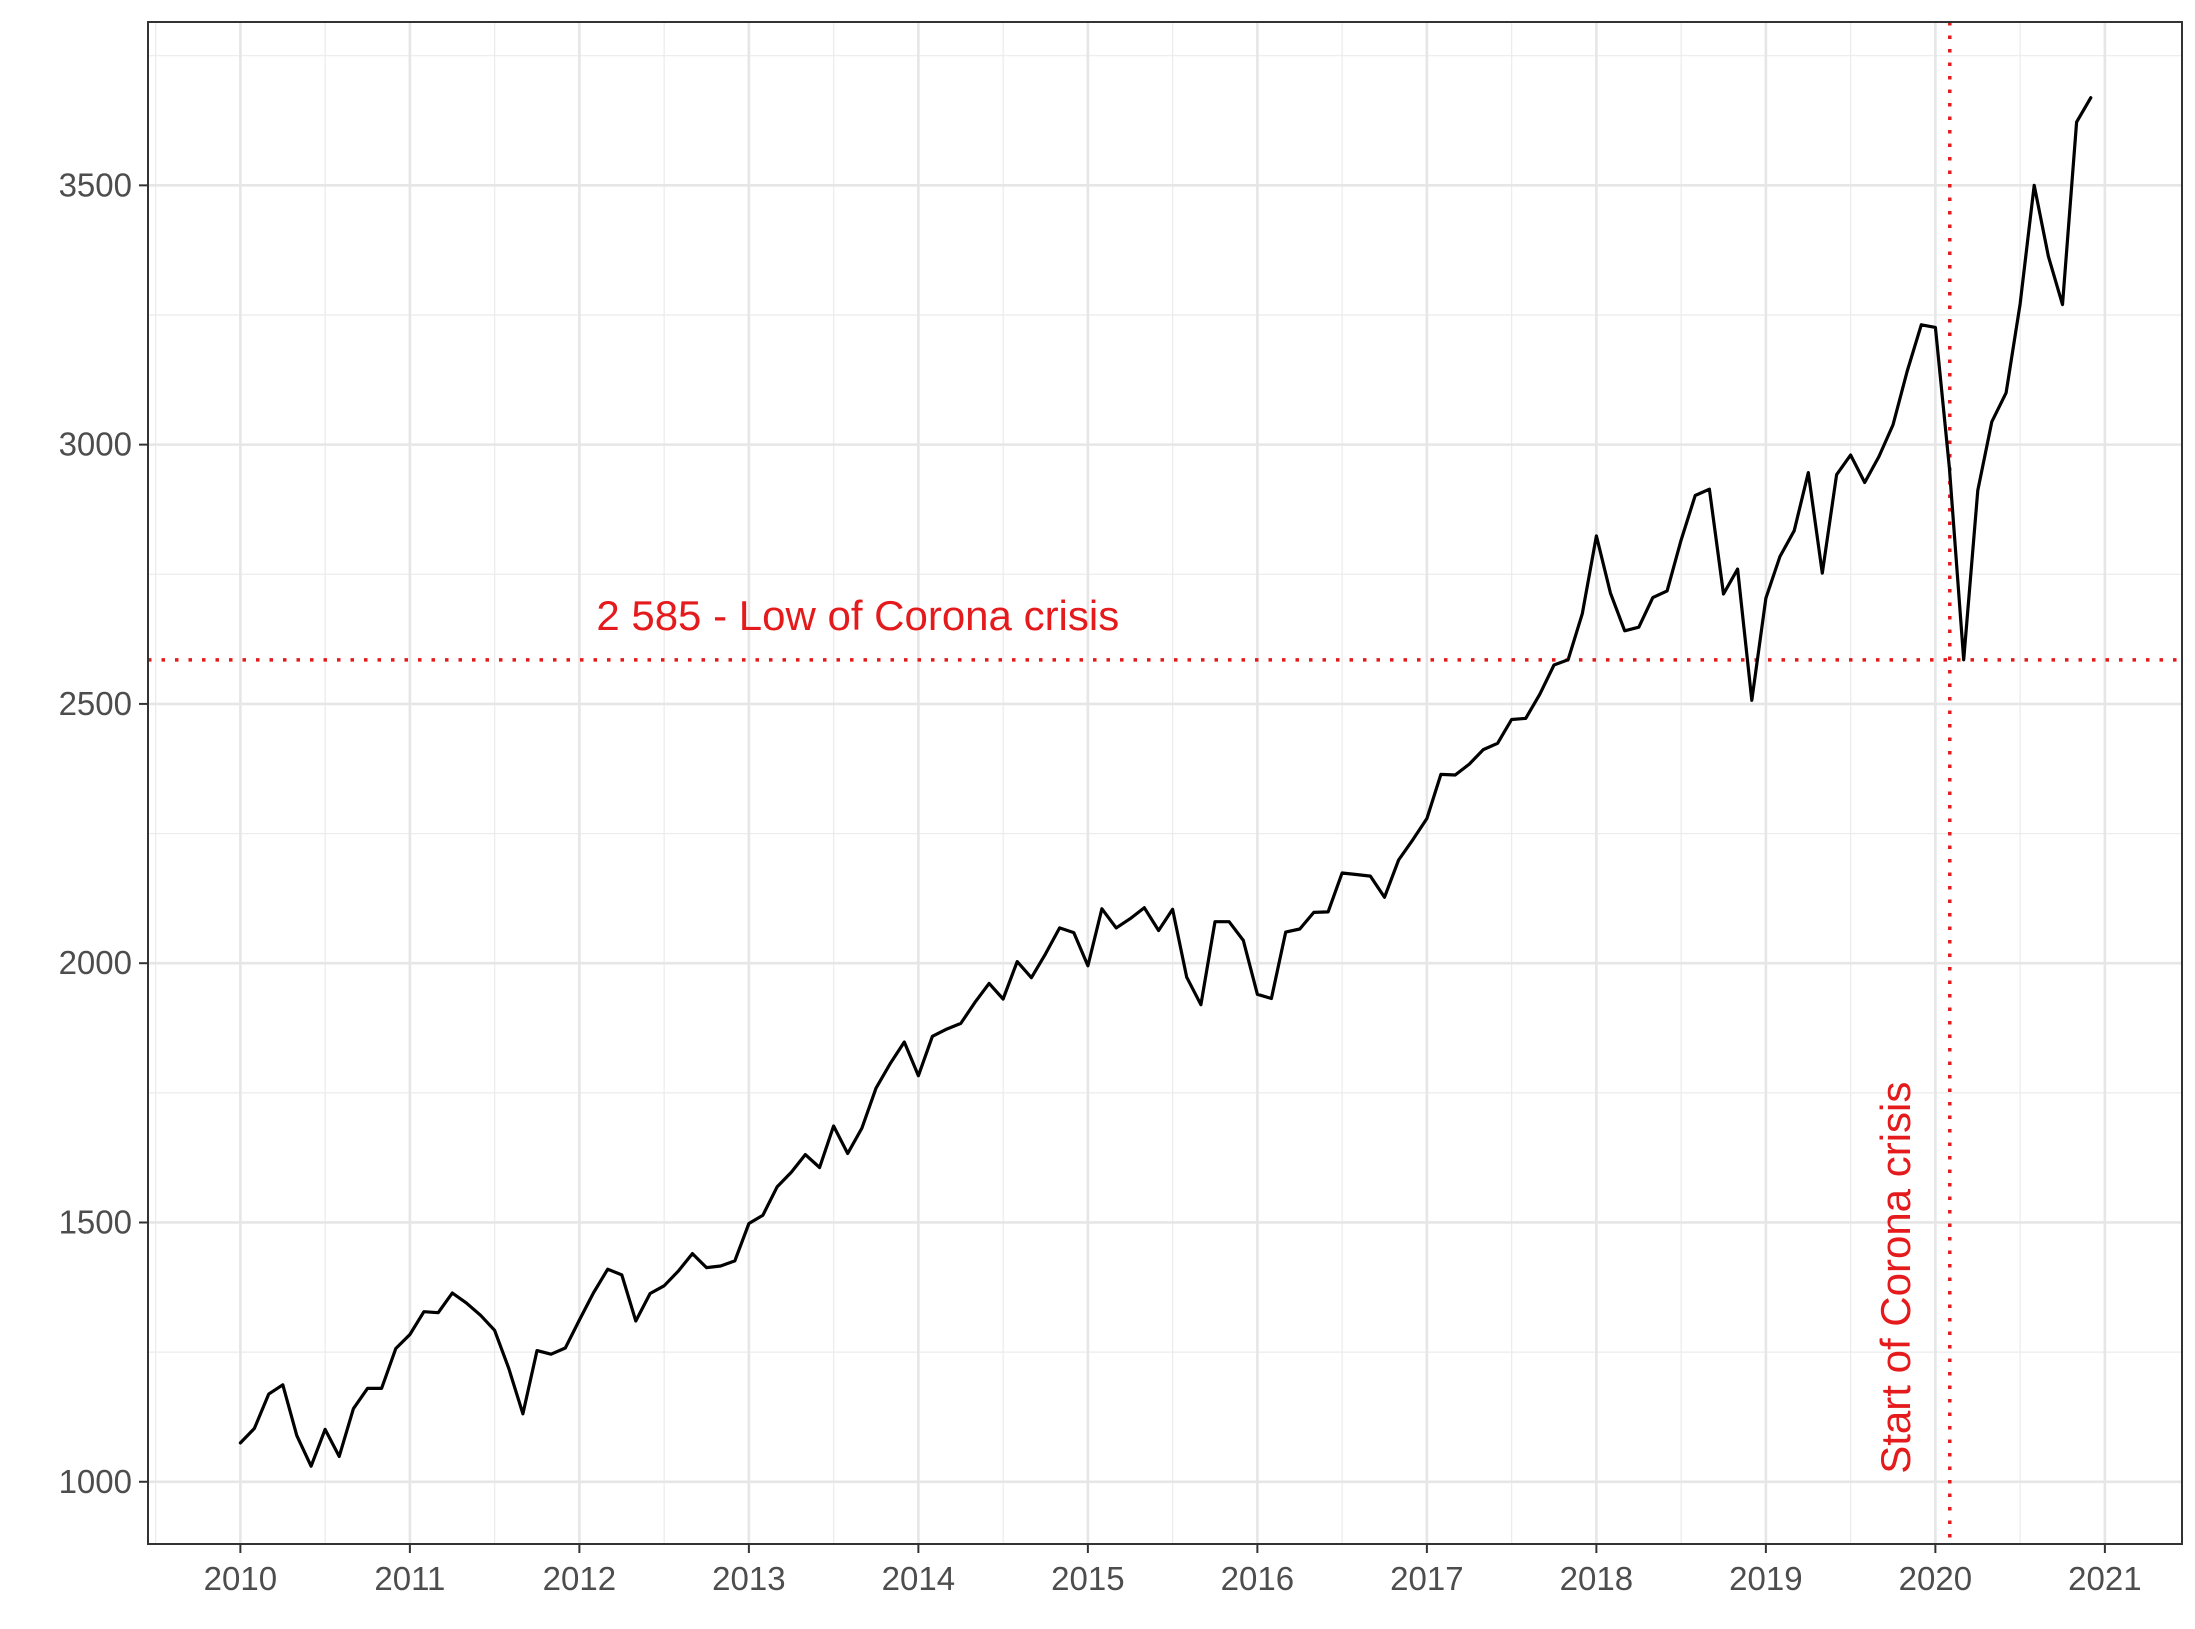 This screenshot has width=2195, height=1629. Describe the element at coordinates (1935, 1578) in the screenshot. I see `x-axis-tick-label: 2020` at that location.